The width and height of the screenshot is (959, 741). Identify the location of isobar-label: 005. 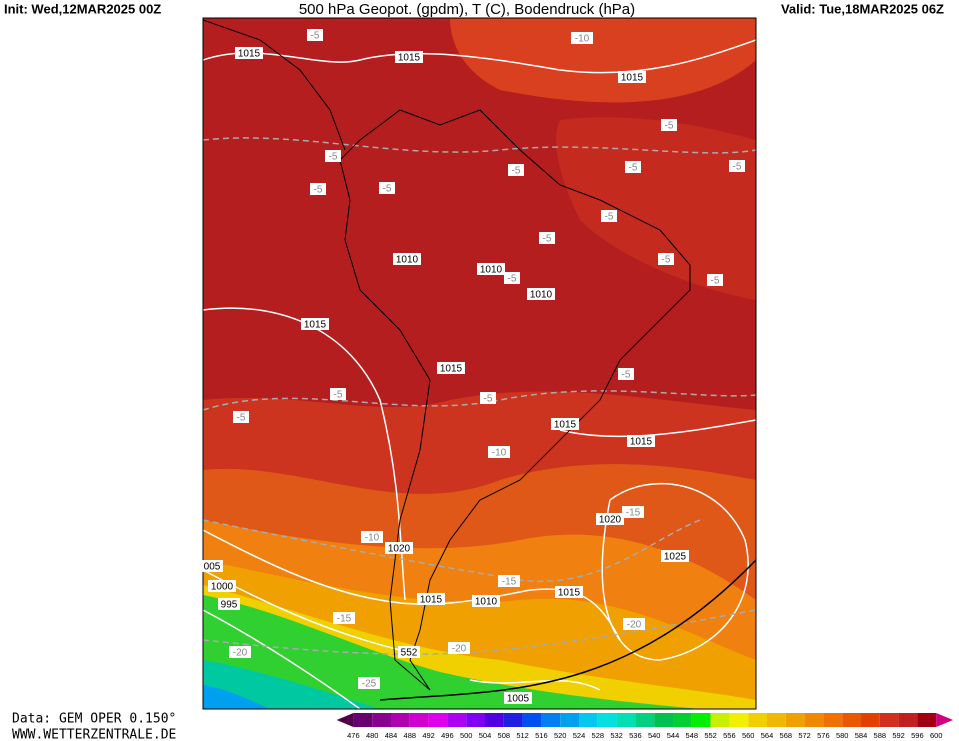
(212, 567).